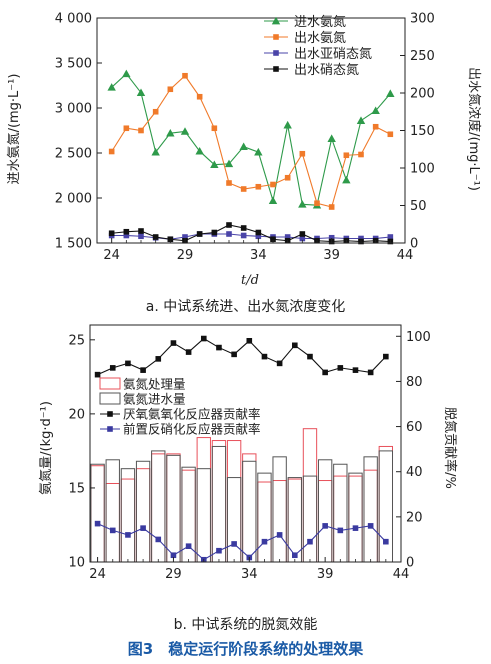  Describe the element at coordinates (320, 38) in the screenshot. I see `legend-label: 出水氨氮` at that location.